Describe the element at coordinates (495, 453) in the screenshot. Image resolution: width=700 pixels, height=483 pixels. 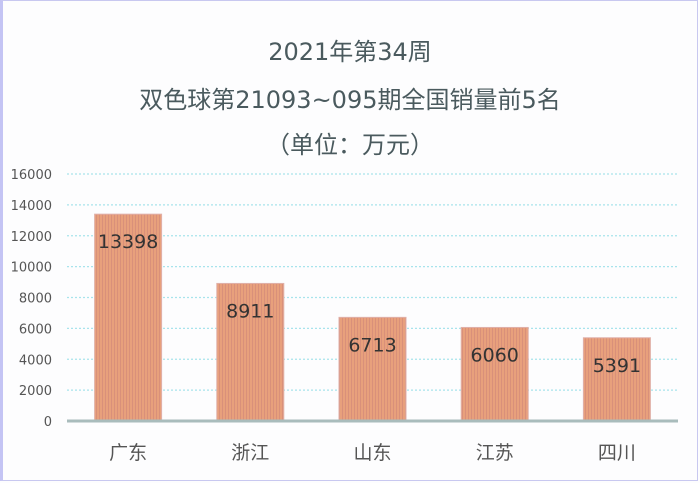
I see `x-tick-label: 江苏` at that location.